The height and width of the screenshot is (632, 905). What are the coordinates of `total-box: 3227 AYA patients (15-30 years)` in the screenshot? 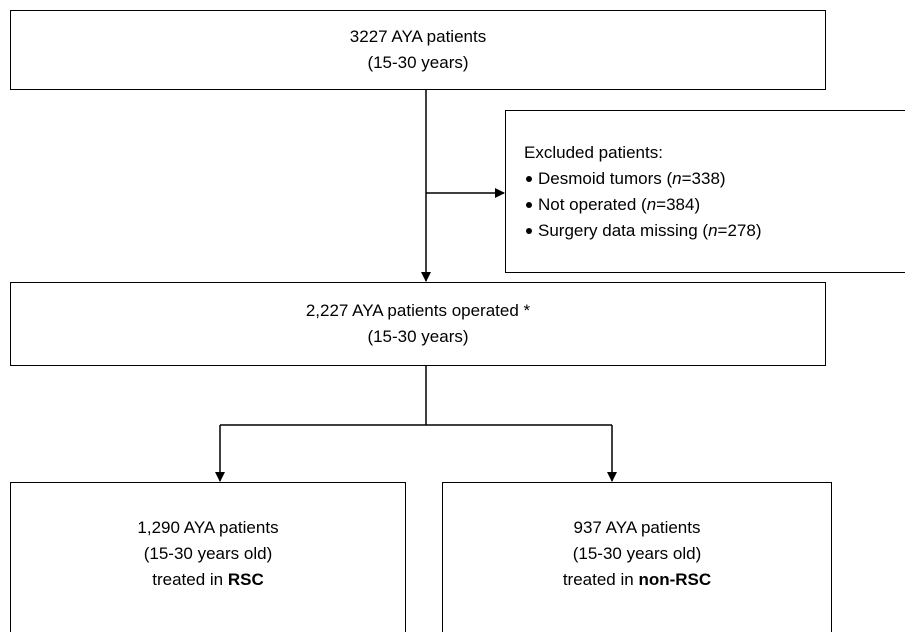 It's located at (418, 50).